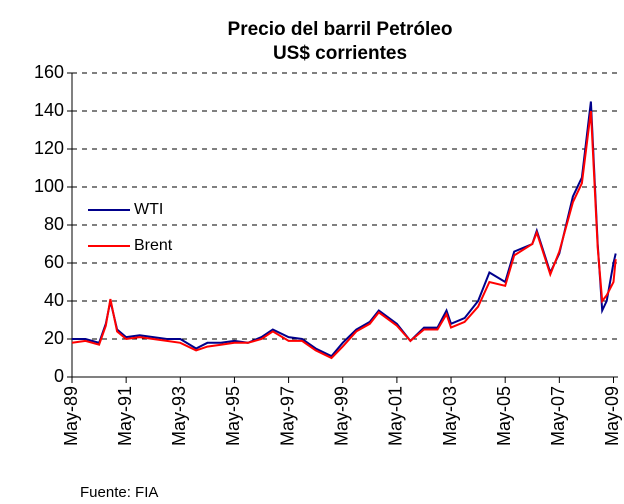 This screenshot has height=504, width=624. I want to click on y-tick-label: 120, so click(49, 148).